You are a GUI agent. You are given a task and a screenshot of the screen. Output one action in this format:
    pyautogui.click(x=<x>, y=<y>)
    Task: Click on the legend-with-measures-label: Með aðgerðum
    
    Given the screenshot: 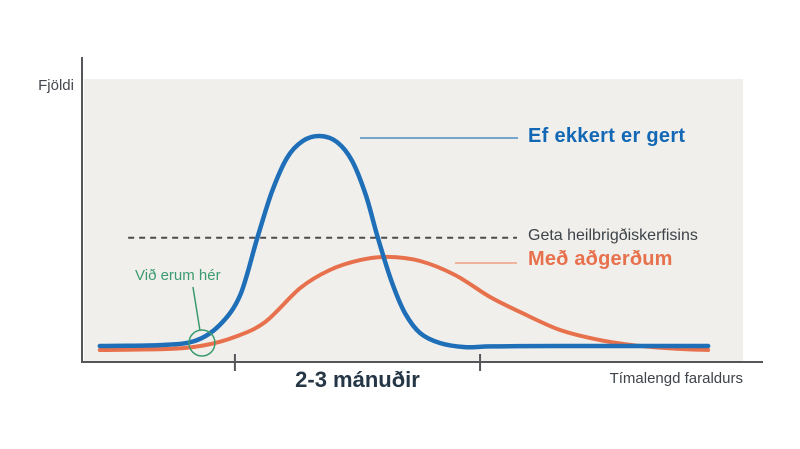 What is the action you would take?
    pyautogui.click(x=600, y=259)
    